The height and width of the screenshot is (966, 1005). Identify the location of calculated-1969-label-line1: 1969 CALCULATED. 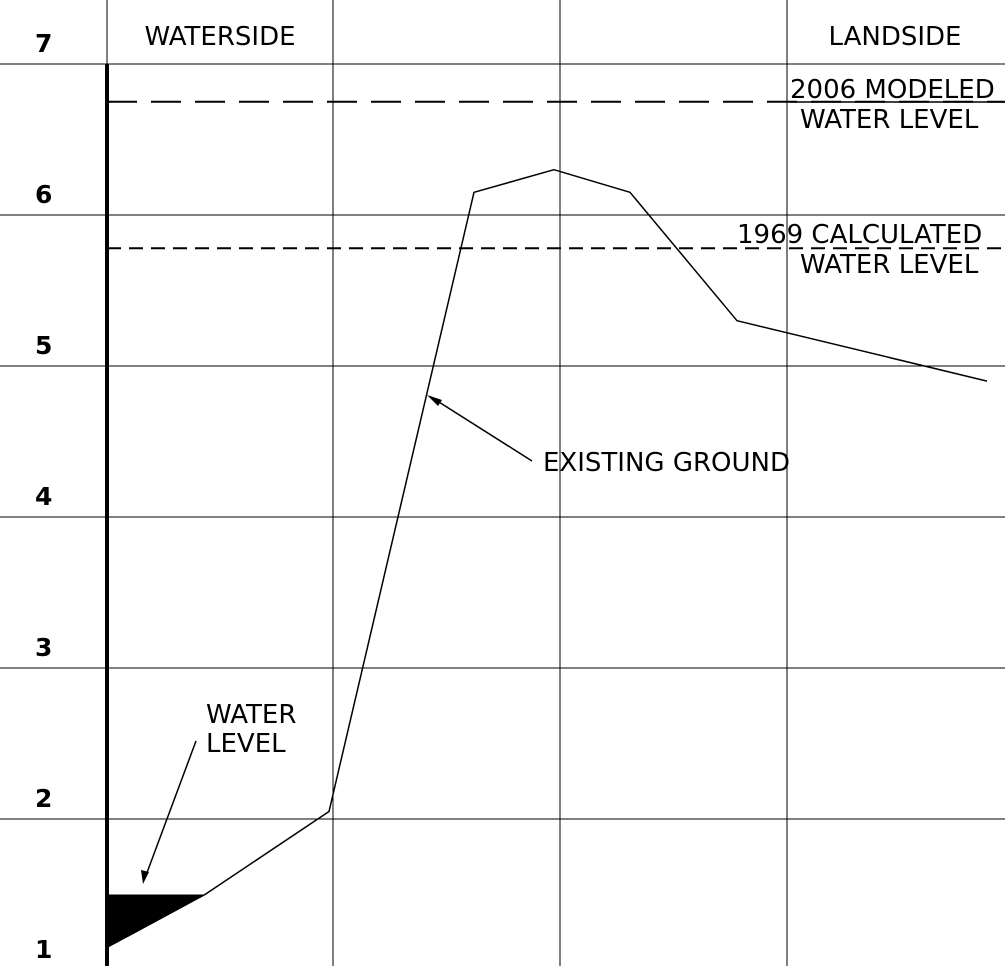
(859, 235).